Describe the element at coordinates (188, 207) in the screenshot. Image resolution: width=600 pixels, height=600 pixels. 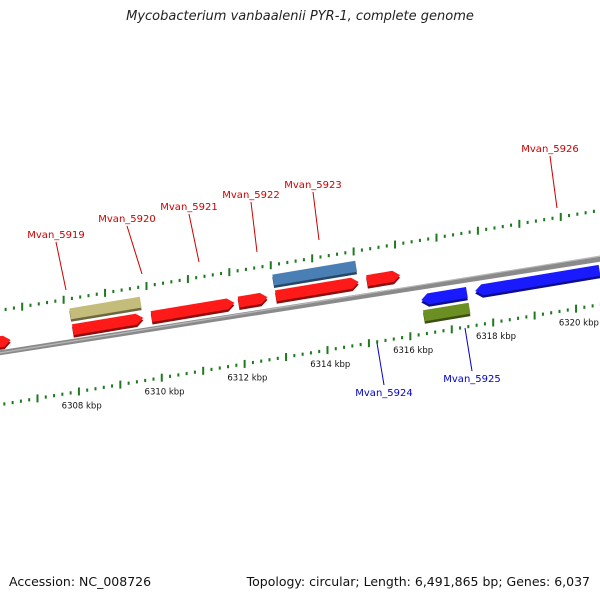
I see `gene-label-mvan-5921: Mvan_5921` at that location.